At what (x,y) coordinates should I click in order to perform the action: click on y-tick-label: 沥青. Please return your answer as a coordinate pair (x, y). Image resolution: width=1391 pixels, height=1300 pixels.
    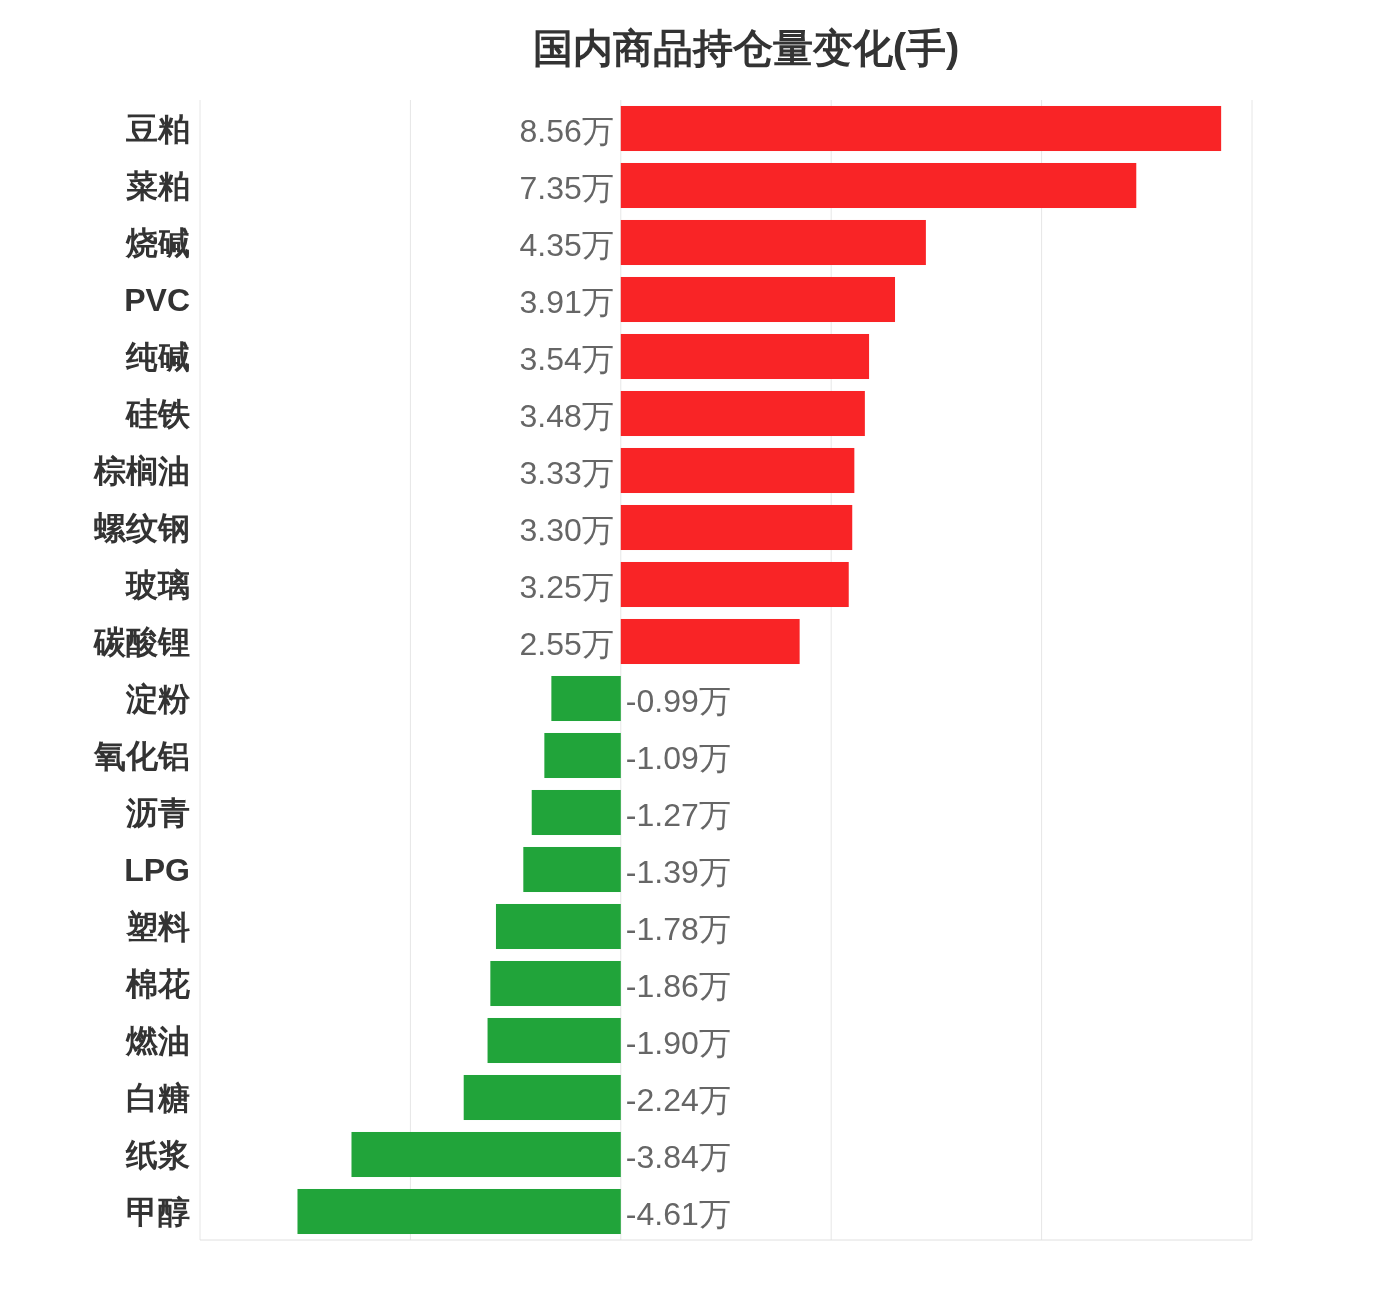
    Looking at the image, I should click on (158, 812).